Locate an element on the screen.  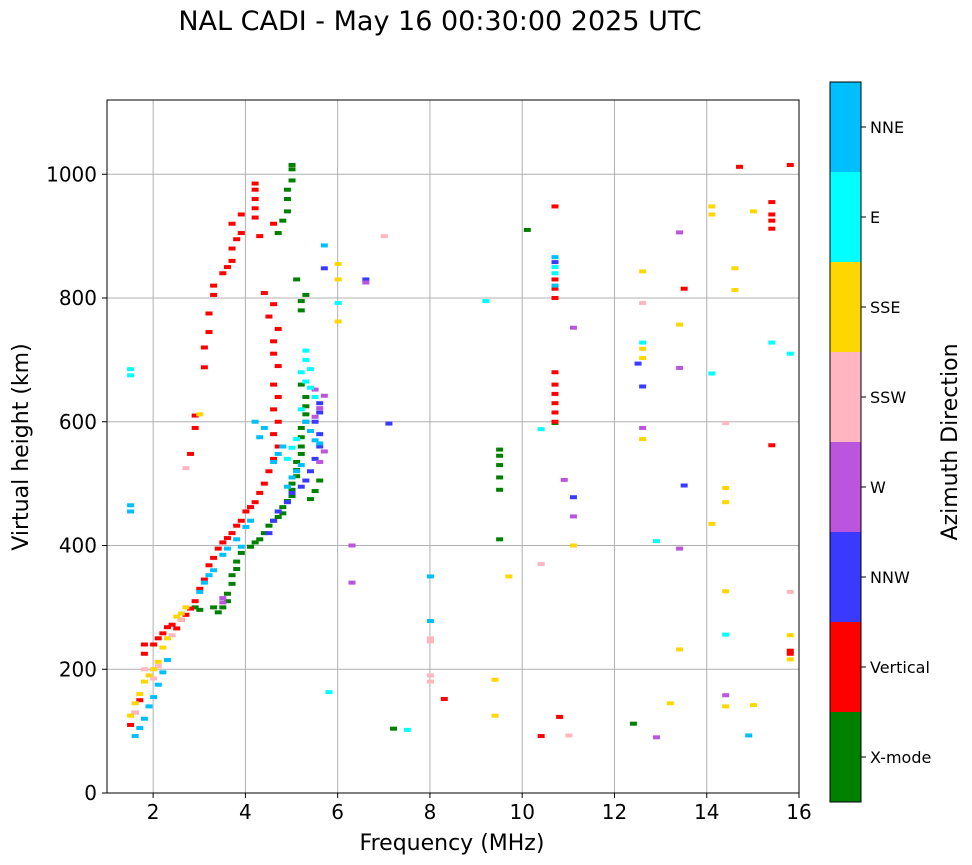
colorbar-segment is located at coordinates (845, 757).